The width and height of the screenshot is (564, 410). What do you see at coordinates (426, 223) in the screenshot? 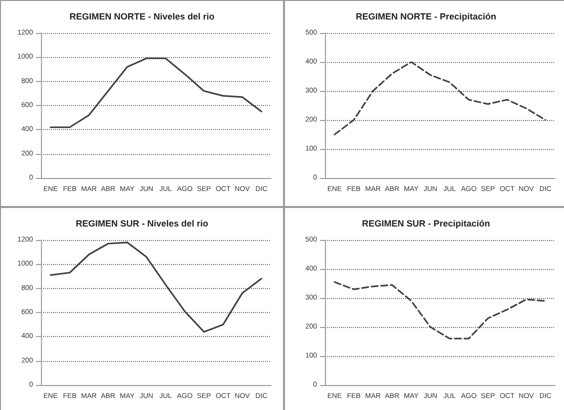
I see `chart-title: REGIMEN SUR - Precipitación` at bounding box center [426, 223].